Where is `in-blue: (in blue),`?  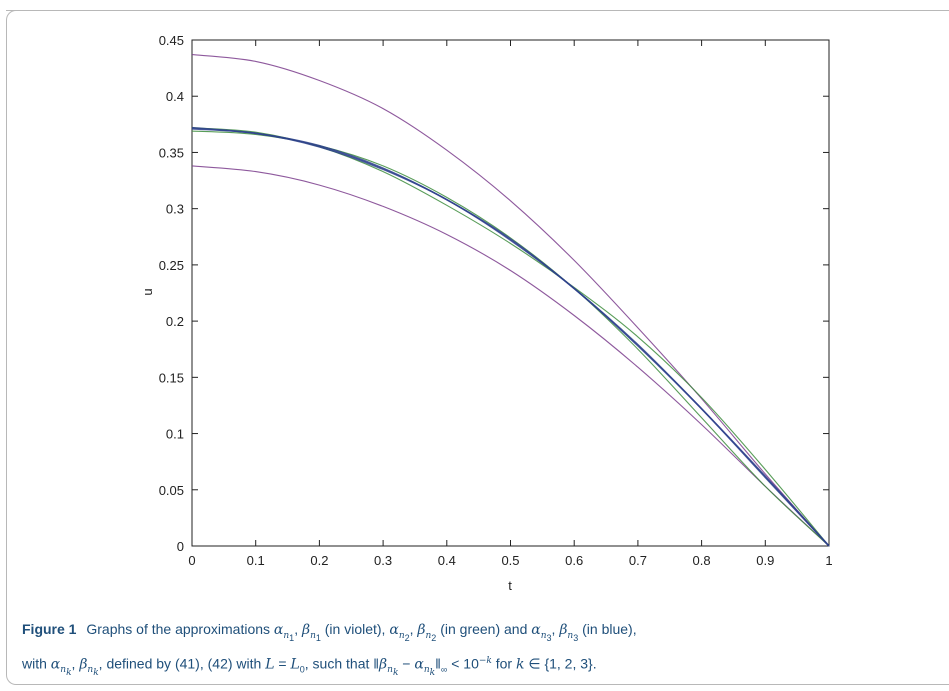
in-blue: (in blue), is located at coordinates (609, 629).